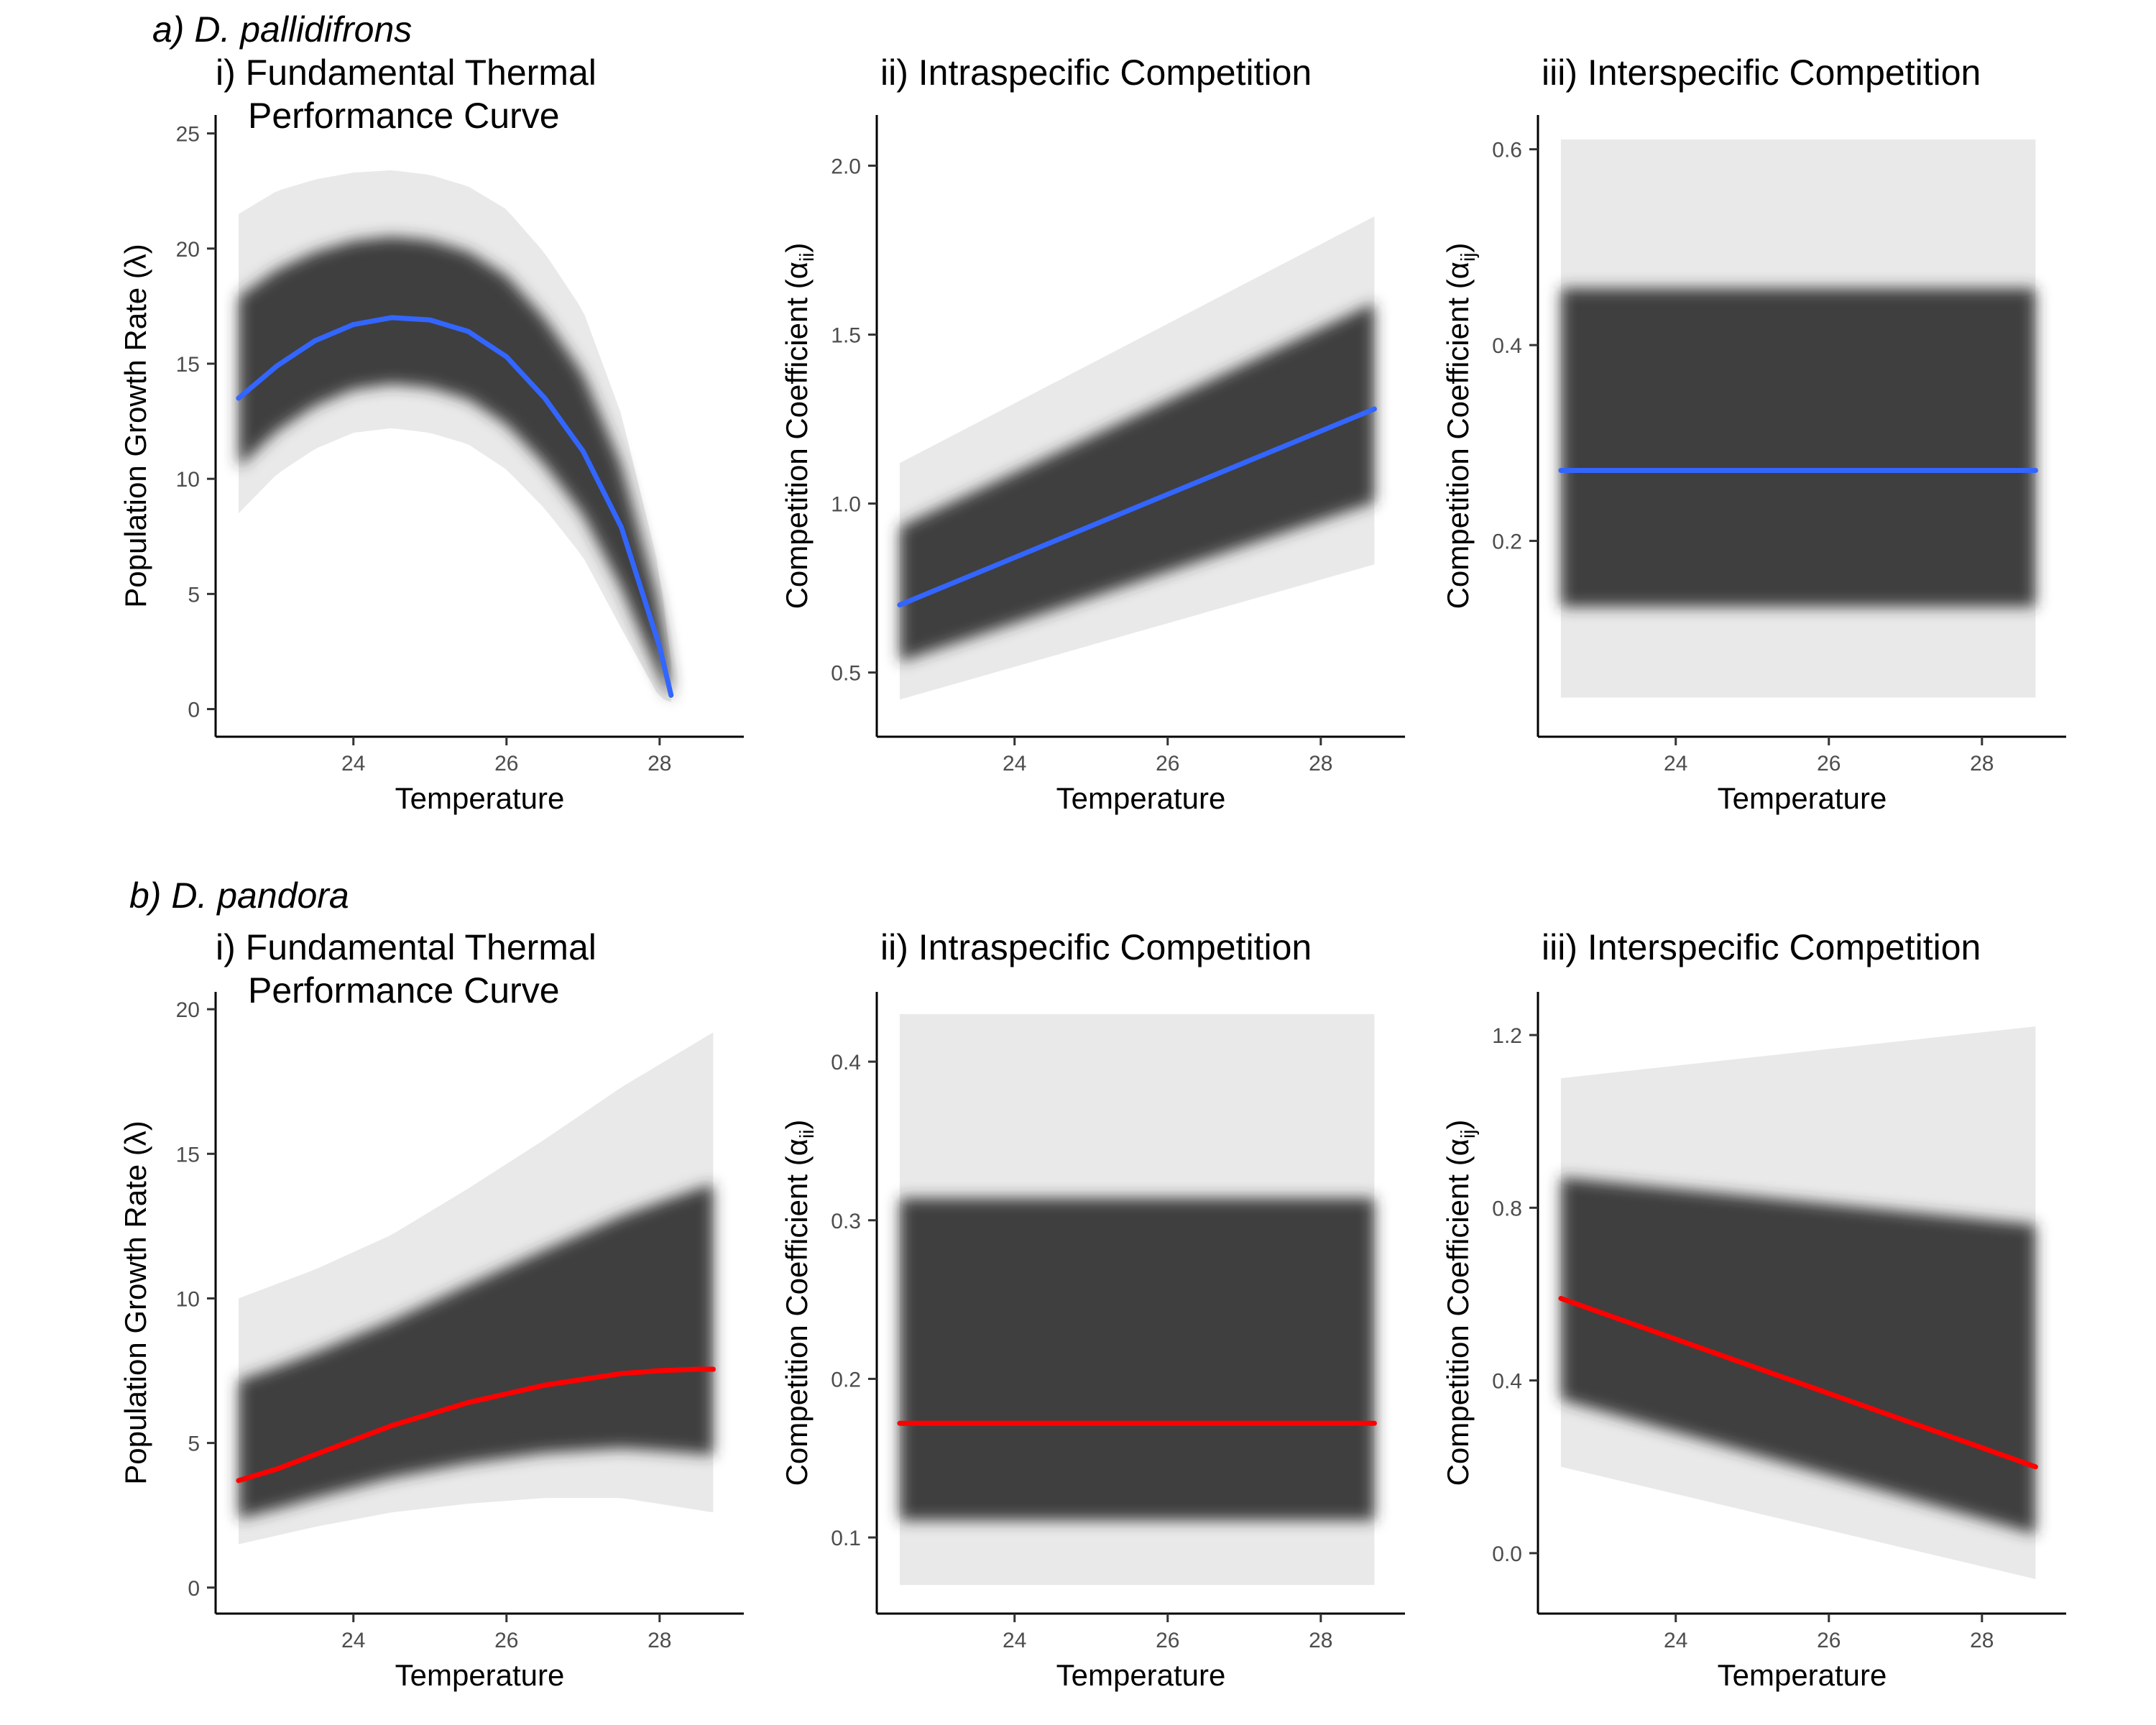  I want to click on y-tick-label: 0.3, so click(846, 1221).